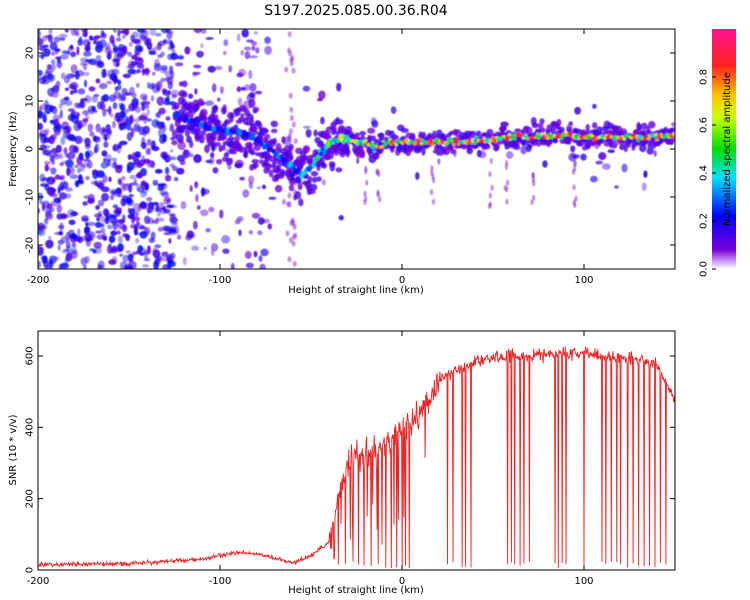  What do you see at coordinates (38, 581) in the screenshot?
I see `snr-x-tick-label: -200` at bounding box center [38, 581].